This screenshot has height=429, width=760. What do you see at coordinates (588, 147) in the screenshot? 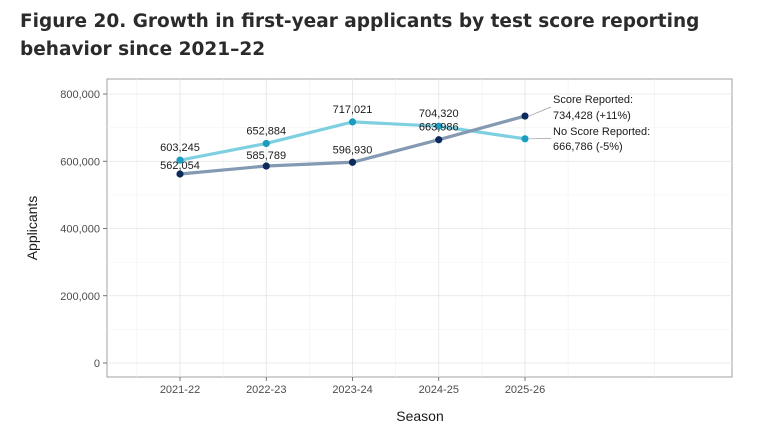
I see `no-score-end-label-value: 666,786 (-5%)` at bounding box center [588, 147].